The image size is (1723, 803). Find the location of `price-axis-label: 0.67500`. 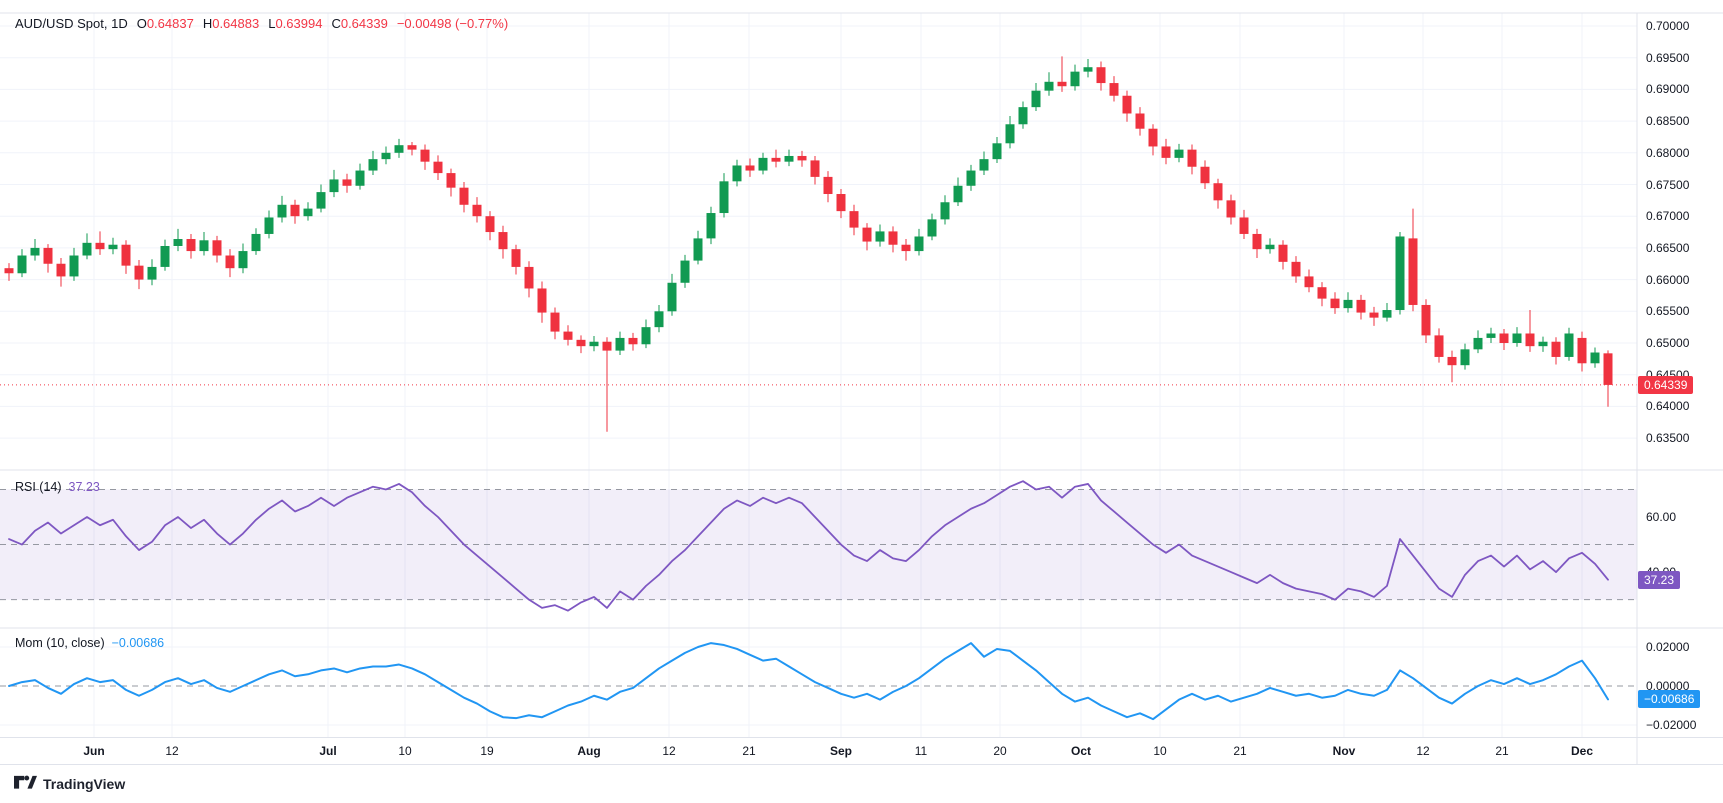

price-axis-label: 0.67500 is located at coordinates (1668, 184).